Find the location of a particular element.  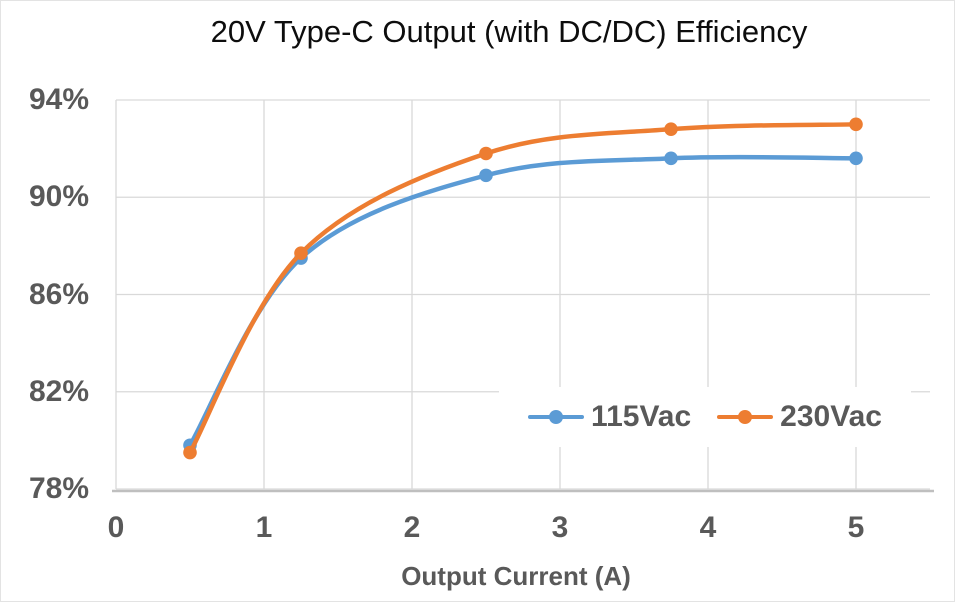

legend-item-115vac: 115Vac is located at coordinates (609, 417).